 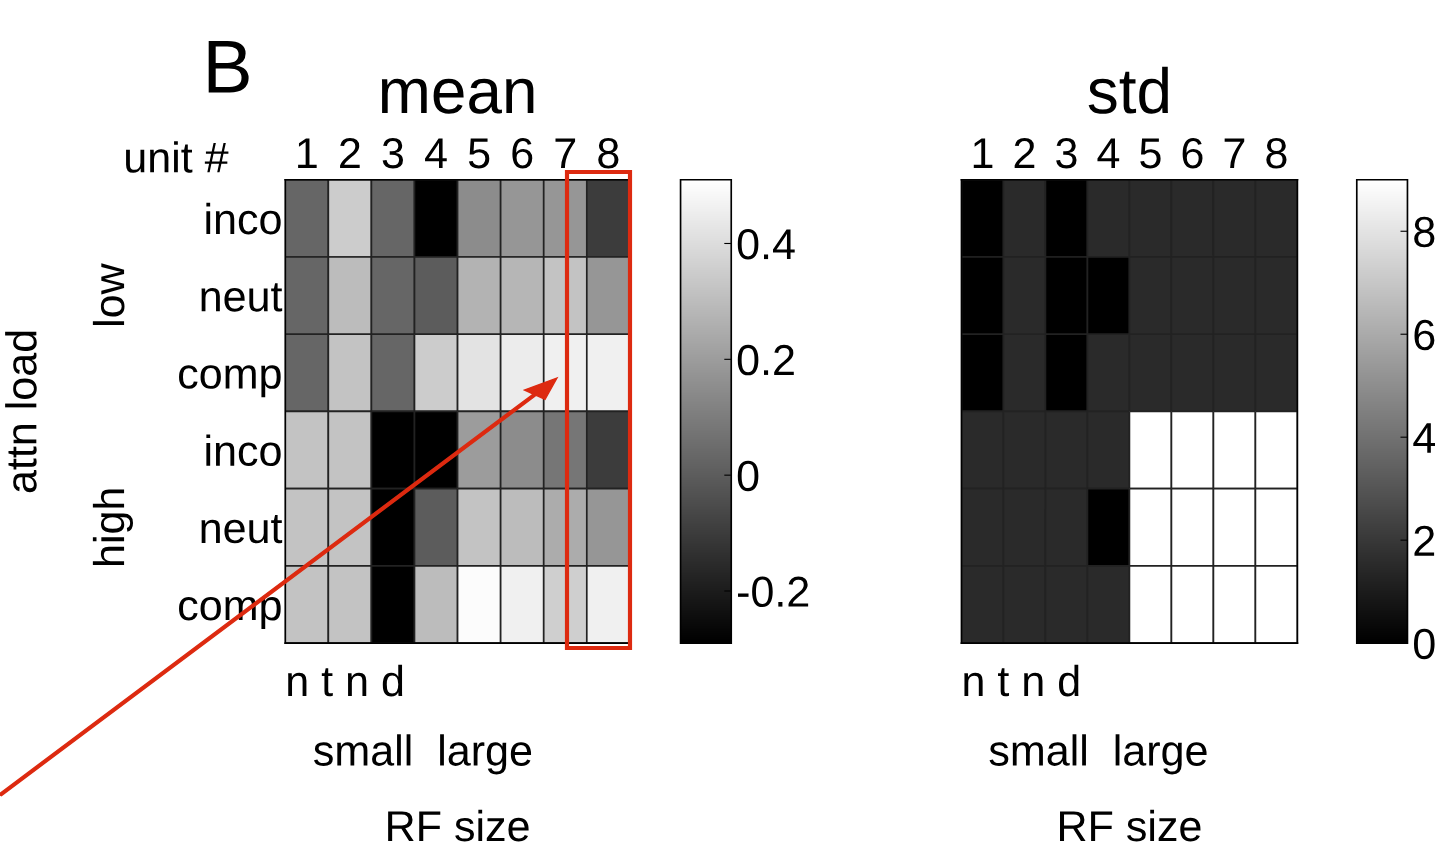 What do you see at coordinates (1424, 540) in the screenshot?
I see `color-bar-label: 2` at bounding box center [1424, 540].